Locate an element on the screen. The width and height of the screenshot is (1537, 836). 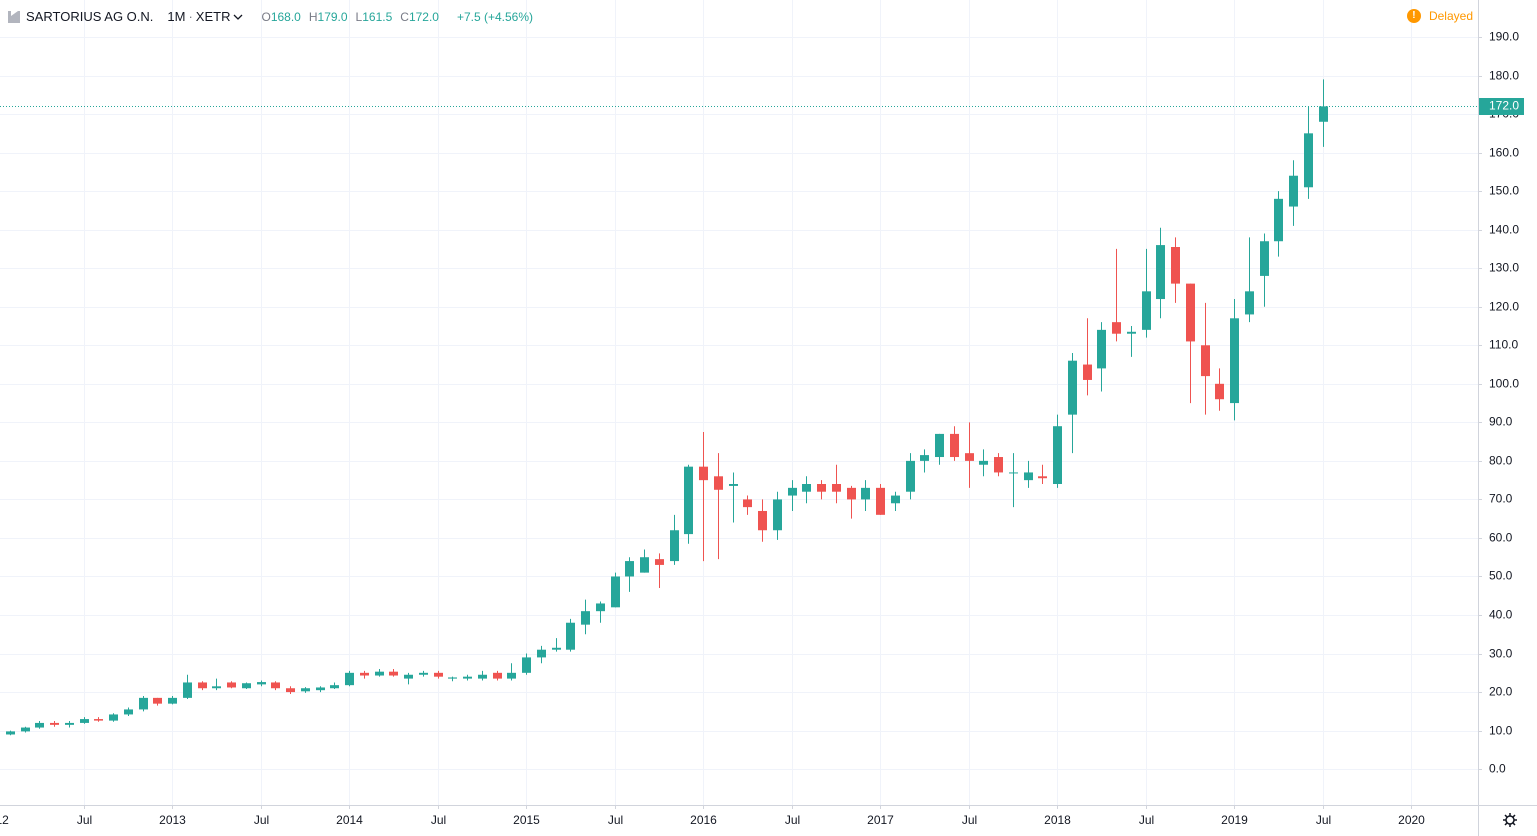
last-price-label: 172.0 is located at coordinates (1504, 106).